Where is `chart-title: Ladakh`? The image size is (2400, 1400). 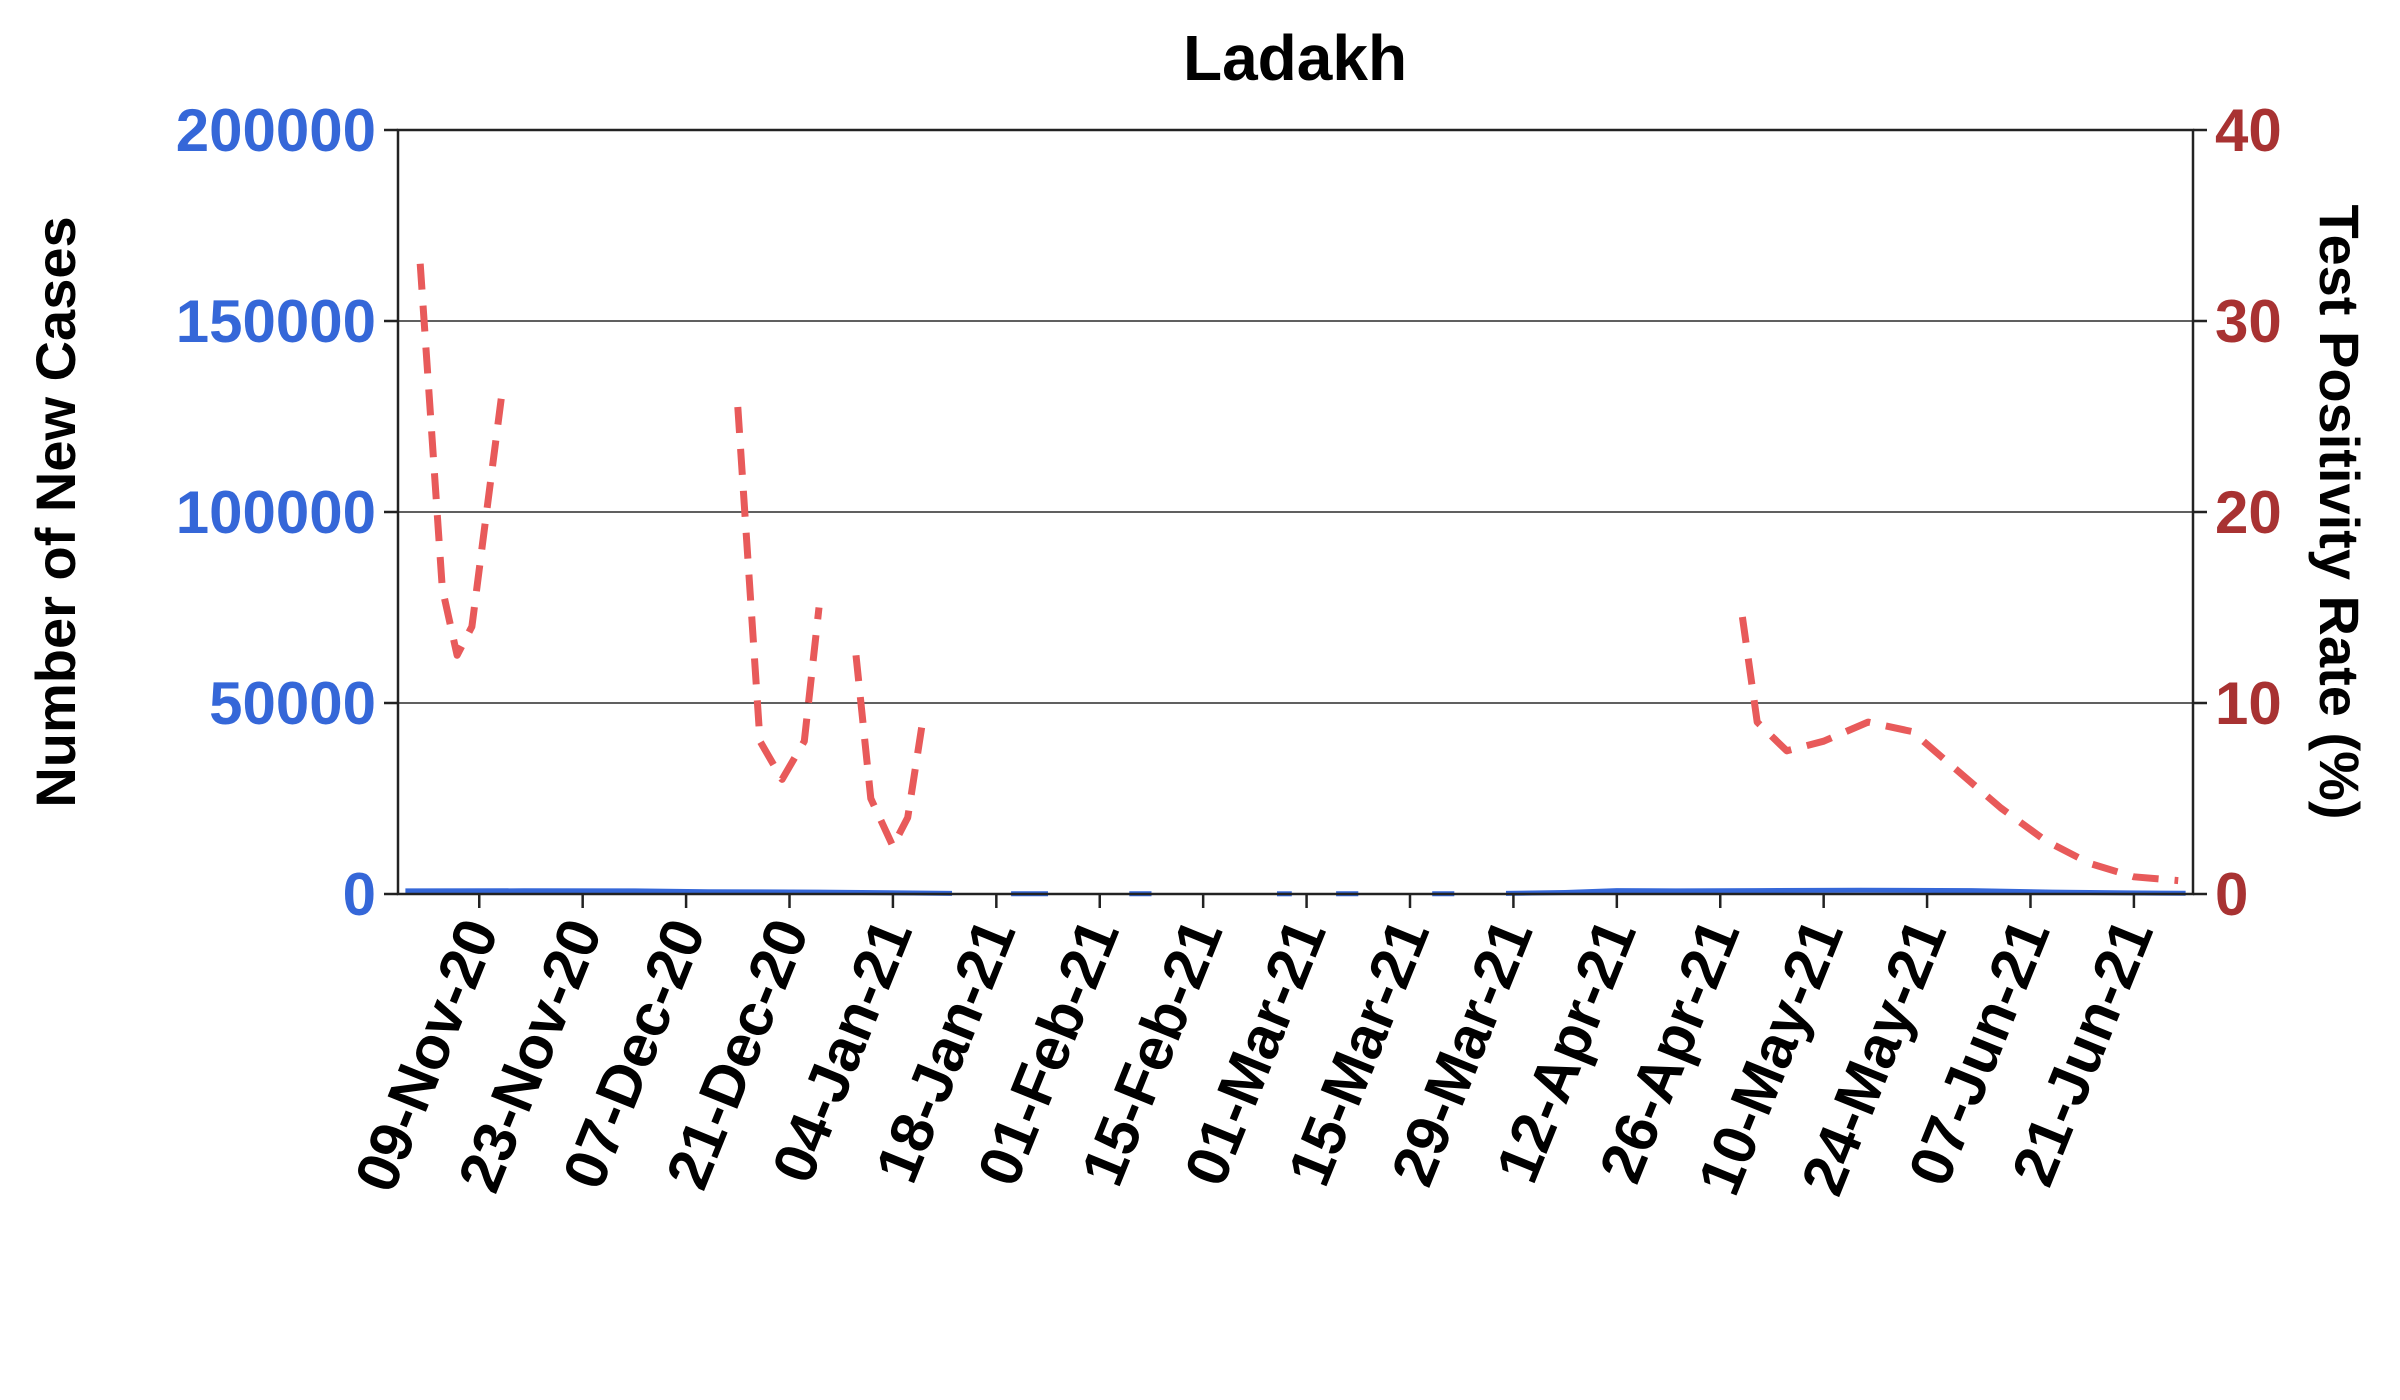
chart-title: Ladakh is located at coordinates (1295, 58).